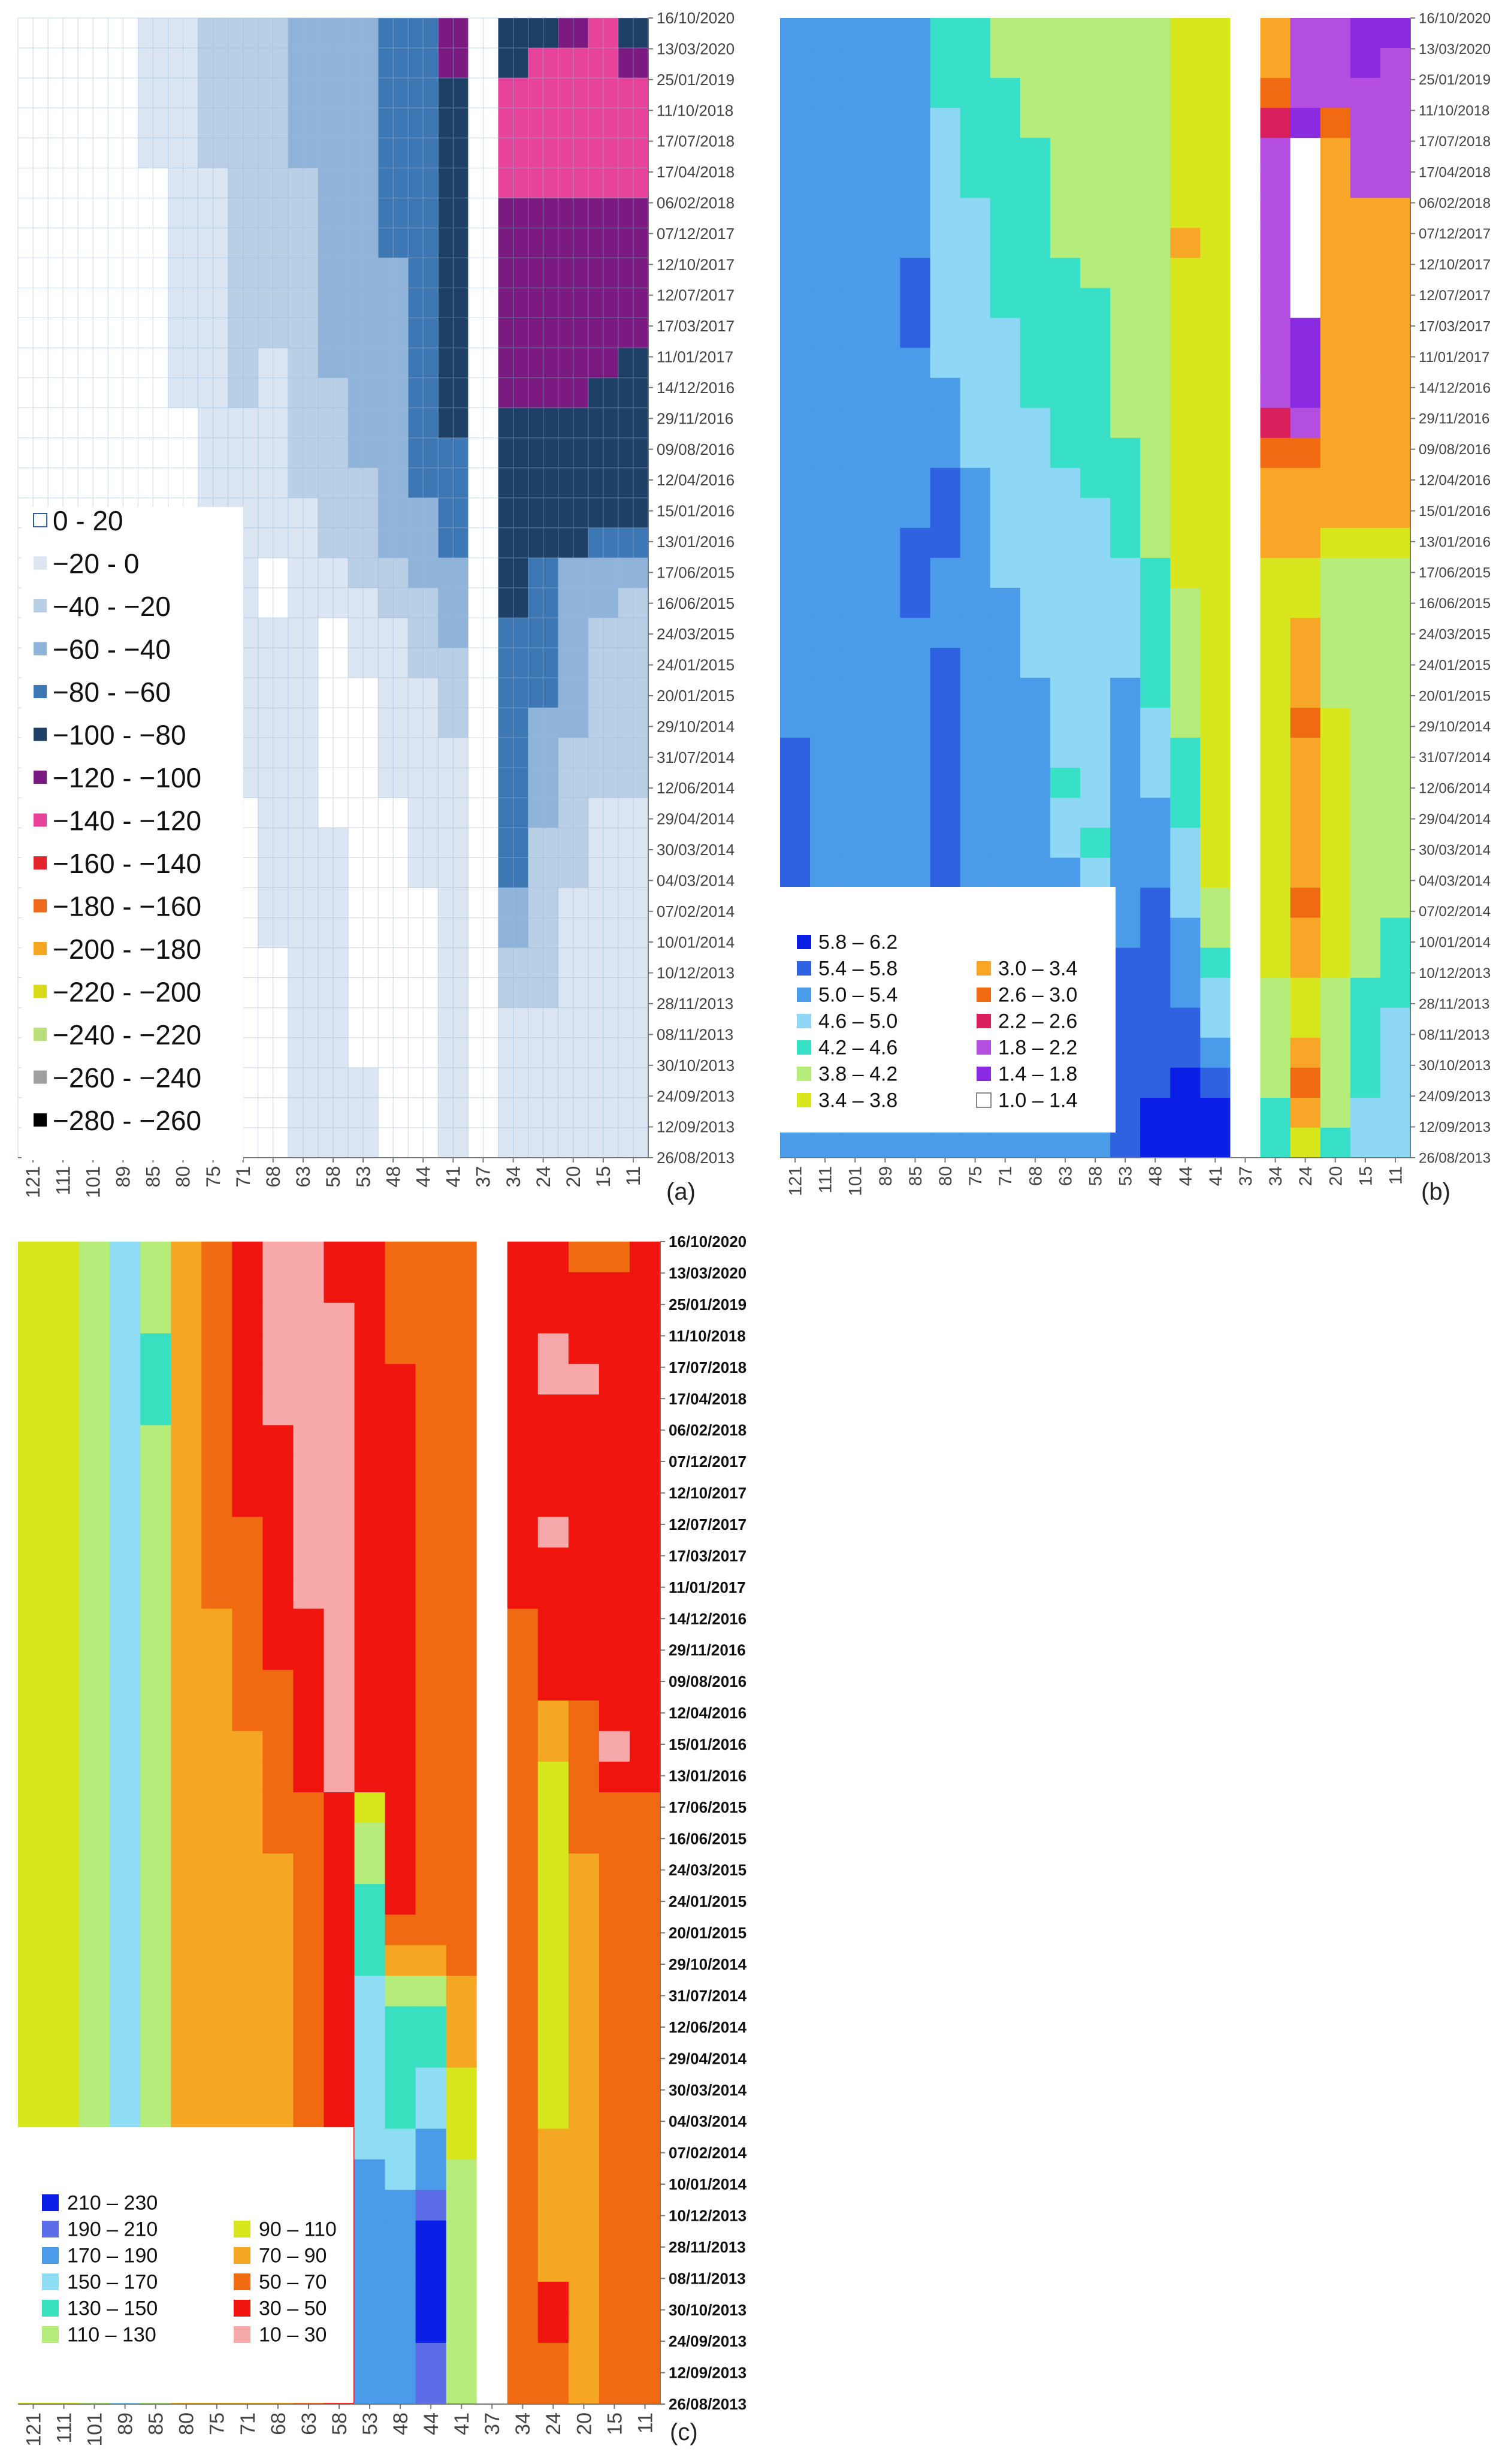 Image resolution: width=1508 pixels, height=2464 pixels. Describe the element at coordinates (1454, 1035) in the screenshot. I see `date-tick-label: 08/11/2013` at that location.